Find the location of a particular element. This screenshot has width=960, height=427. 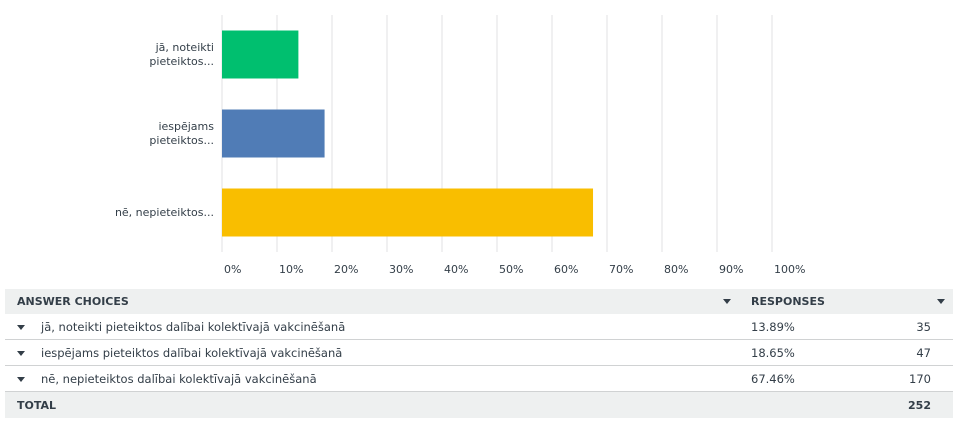

table-header: ANSWER CHOICES RESPONSES is located at coordinates (479, 301).